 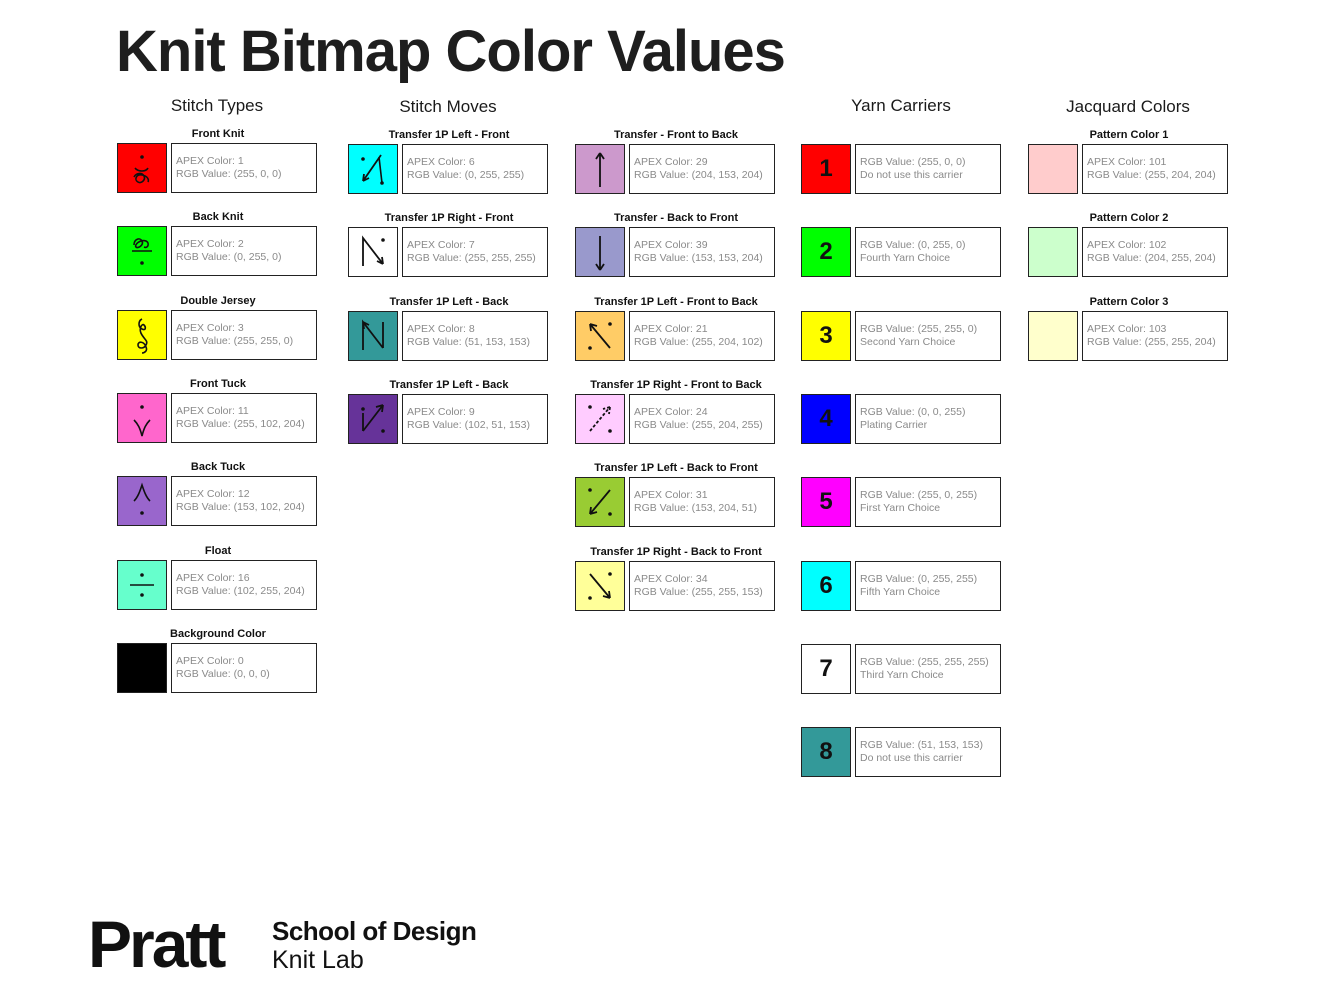 I want to click on value-line-1: APEX Color: 9, so click(x=441, y=411).